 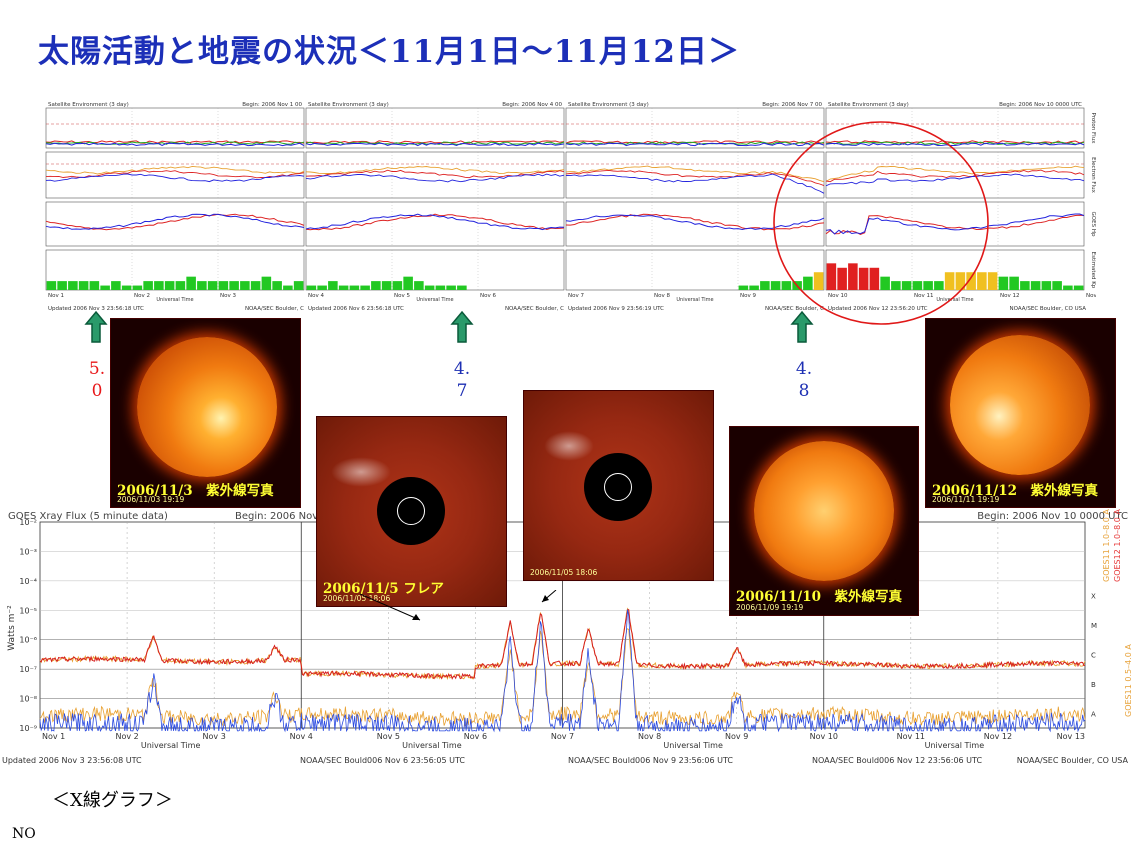 What do you see at coordinates (770, 607) in the screenshot?
I see `photo-timestamp: 2006/11/09 19:19` at bounding box center [770, 607].